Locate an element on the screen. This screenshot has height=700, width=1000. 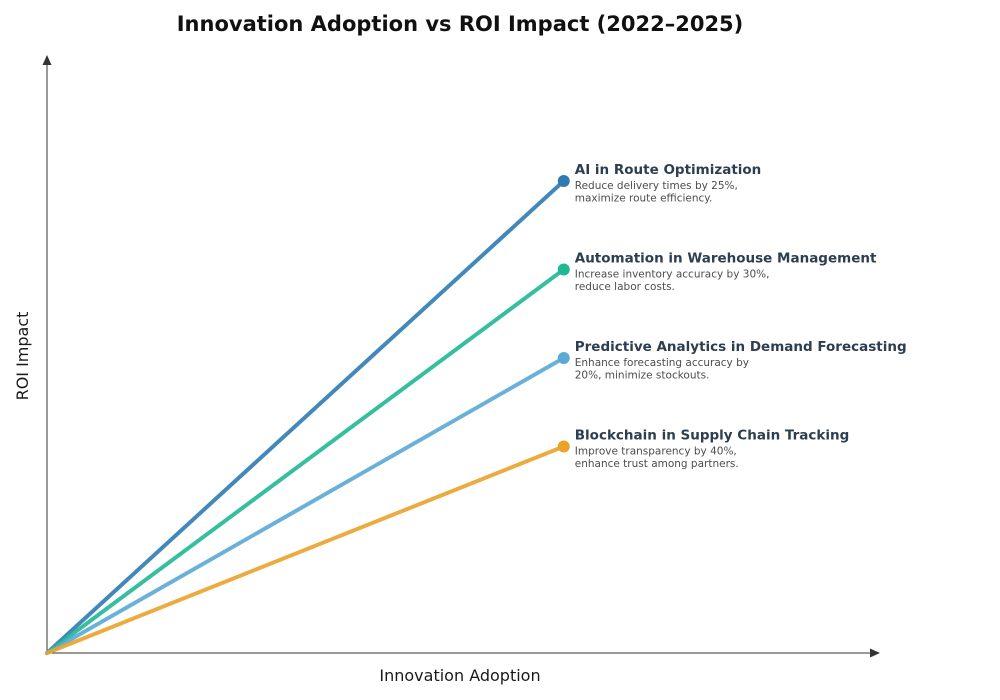
series-description-line: Enhance forecasting accuracy by is located at coordinates (662, 363).